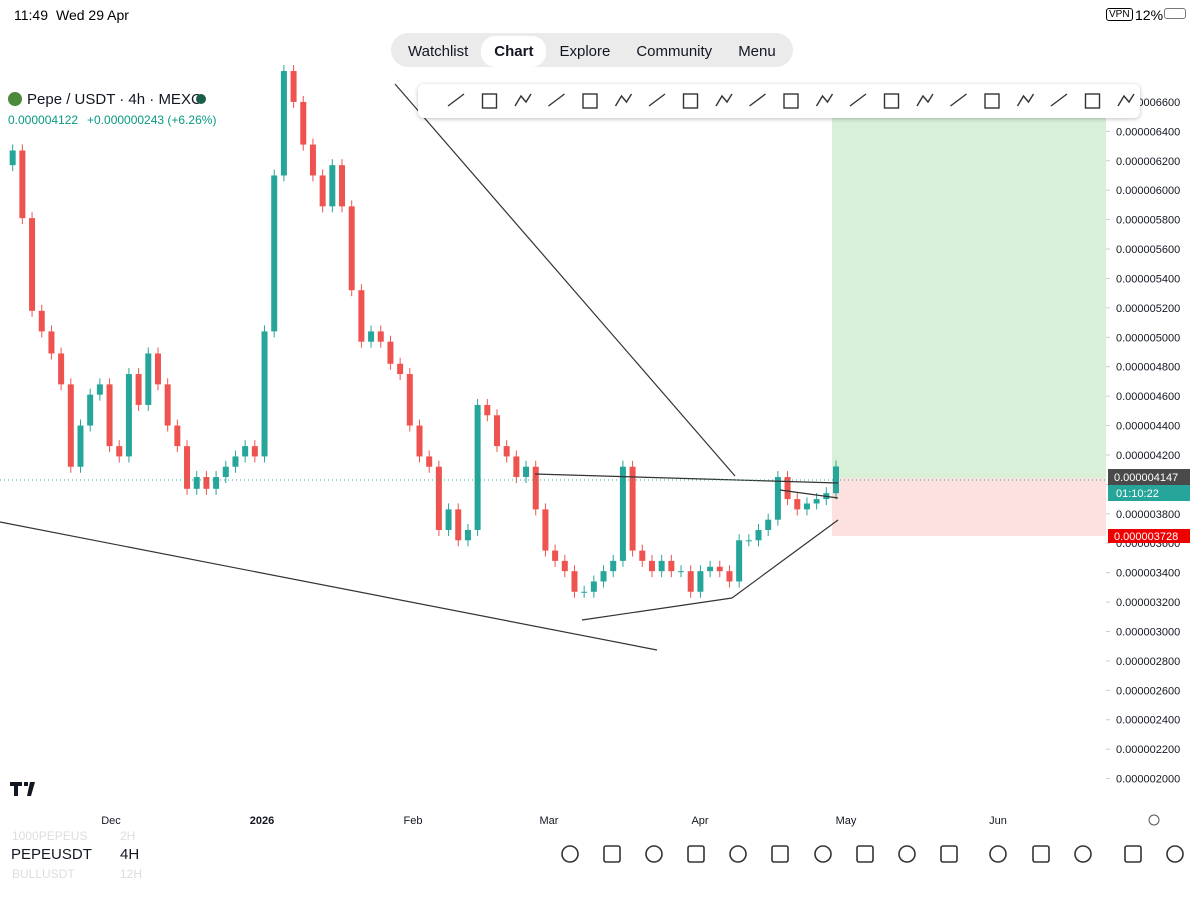 The image size is (1200, 900). I want to click on nav-bar: Watchlist Chart Explore Community Menu, so click(592, 50).